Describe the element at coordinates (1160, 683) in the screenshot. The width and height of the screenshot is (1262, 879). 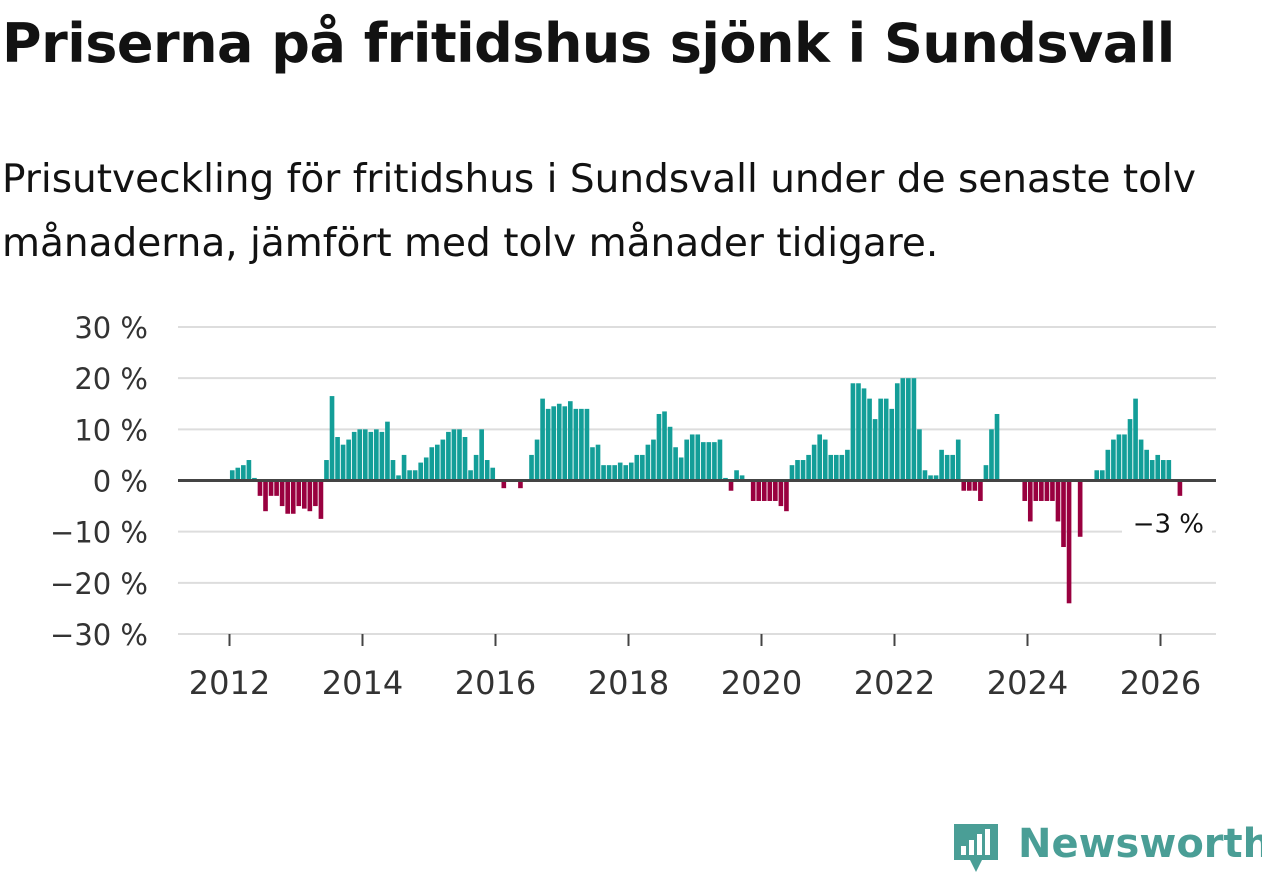
I see `x-tick-label: 2026` at that location.